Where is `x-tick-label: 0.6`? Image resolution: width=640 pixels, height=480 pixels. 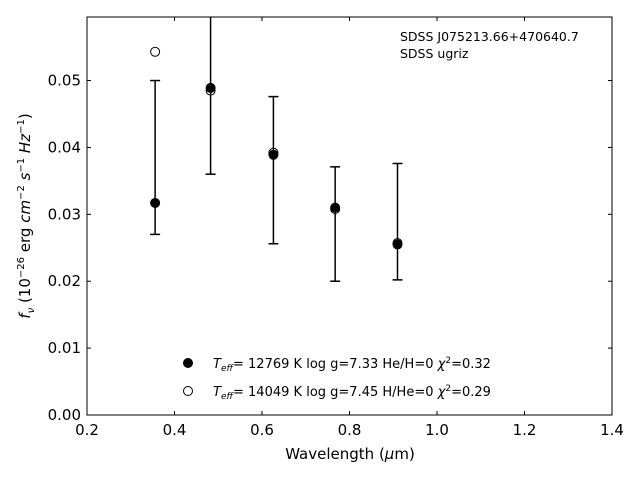 x-tick-label: 0.6 is located at coordinates (262, 430).